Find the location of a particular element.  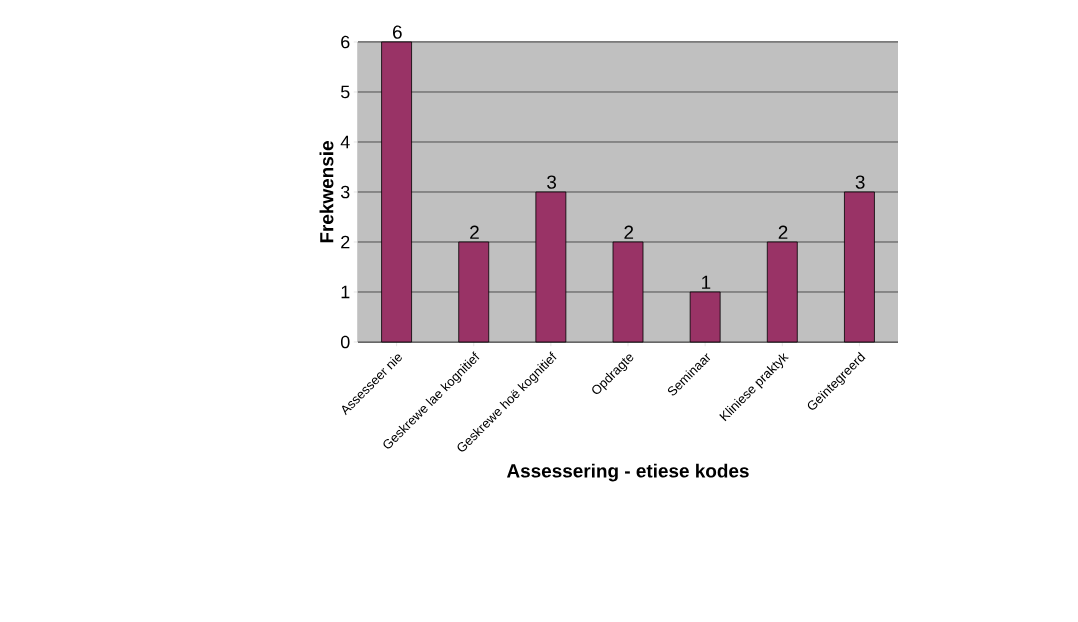

y-tick-label: 0 is located at coordinates (345, 342).